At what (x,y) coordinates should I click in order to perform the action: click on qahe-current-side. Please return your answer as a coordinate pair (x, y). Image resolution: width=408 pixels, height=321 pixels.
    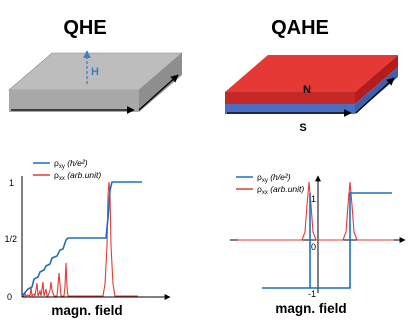
    Looking at the image, I should click on (375, 95).